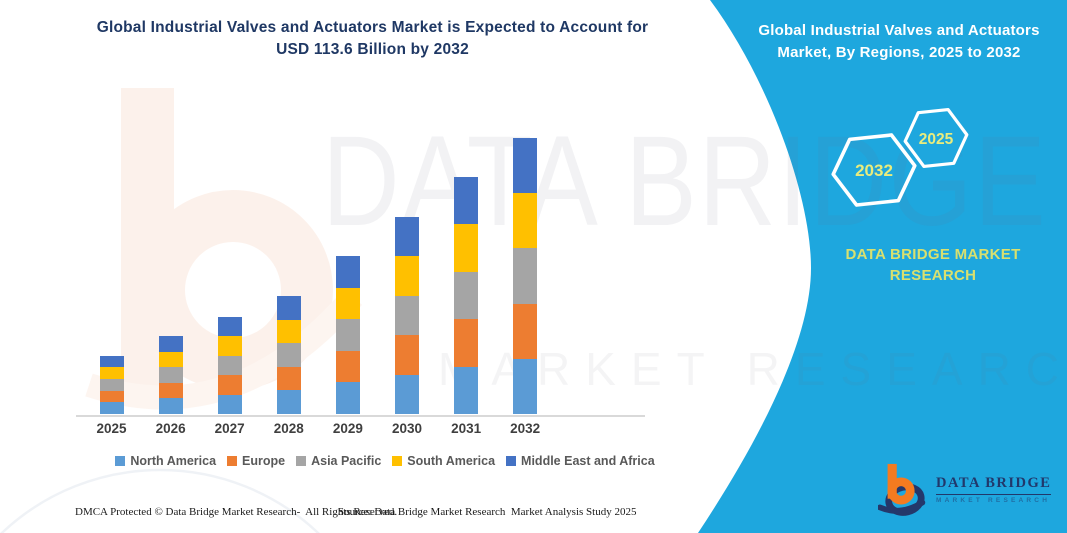  I want to click on legend-label: Asia Pacific, so click(346, 461).